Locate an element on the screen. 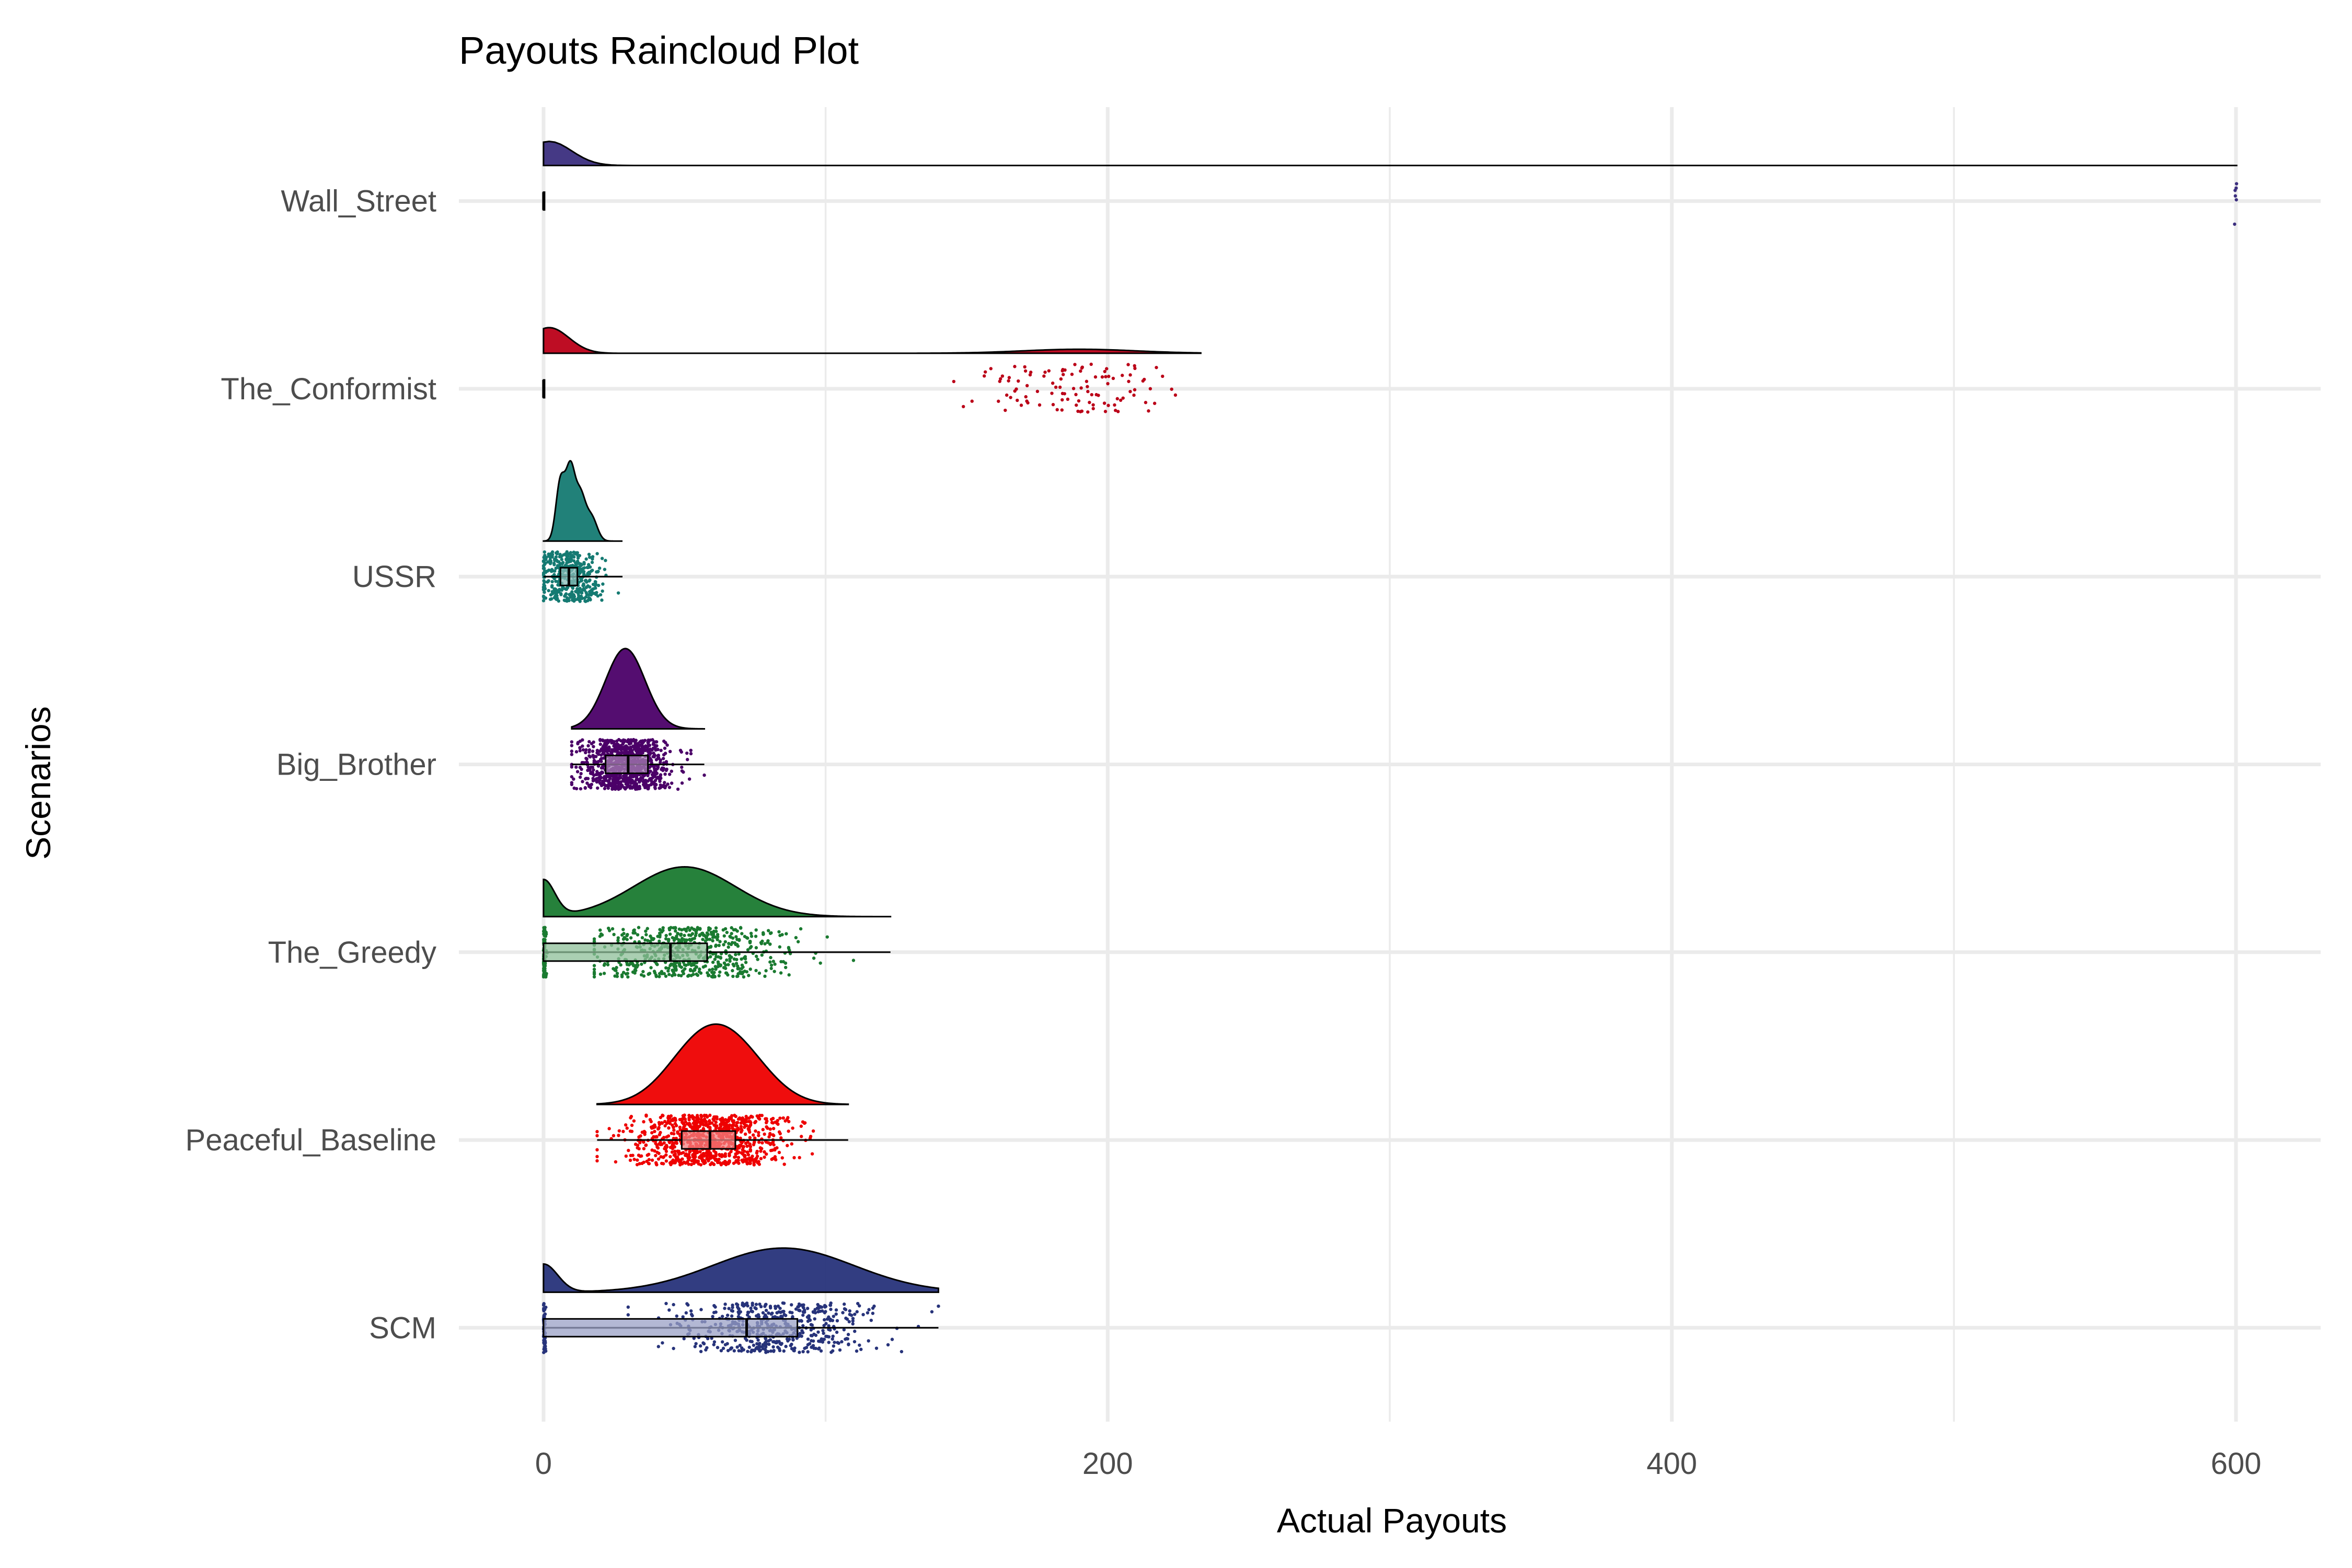  density-cloud is located at coordinates (872, 340).